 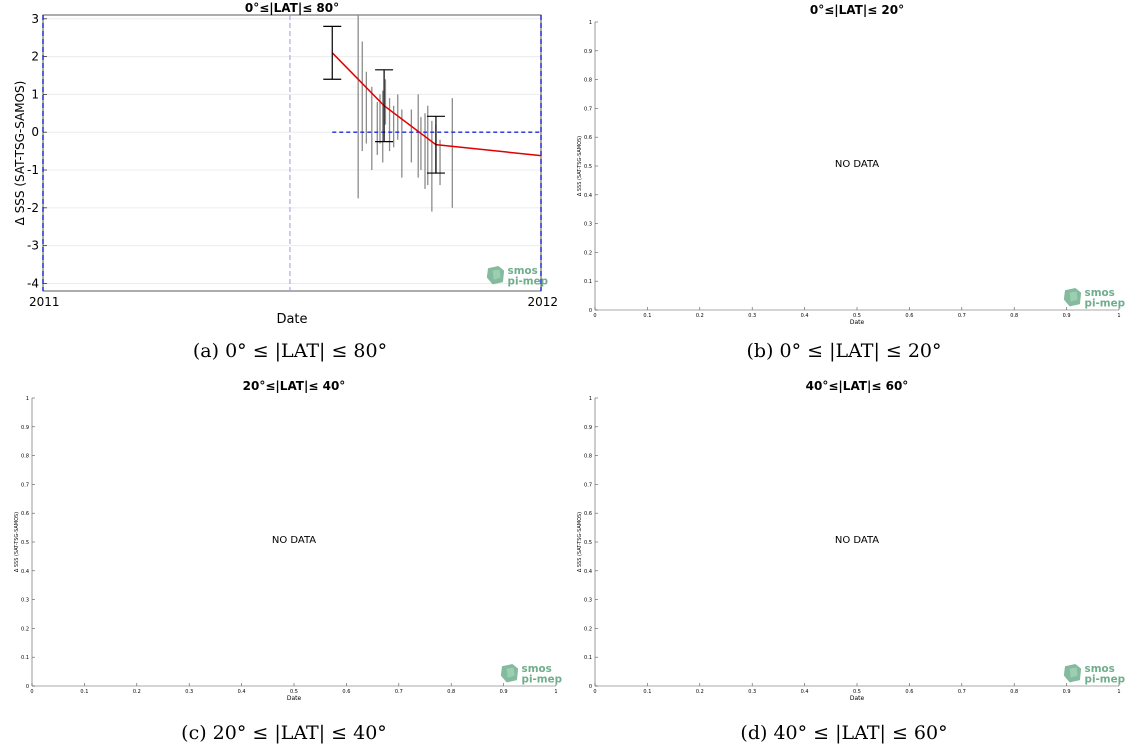 I want to click on panel-title: 0°≤|LAT|≤ 20°, so click(x=857, y=10).